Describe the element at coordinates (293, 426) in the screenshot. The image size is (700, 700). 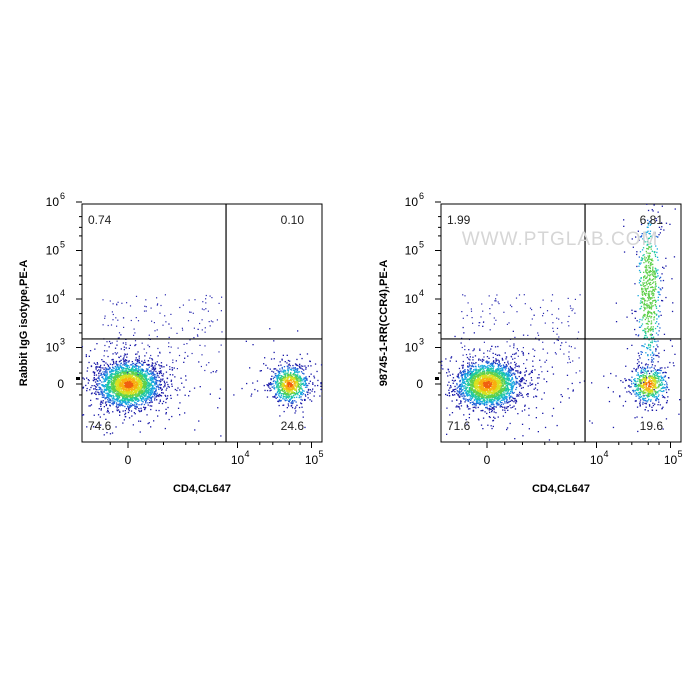
I see `quadrant-lower-right-value: 24.6` at that location.